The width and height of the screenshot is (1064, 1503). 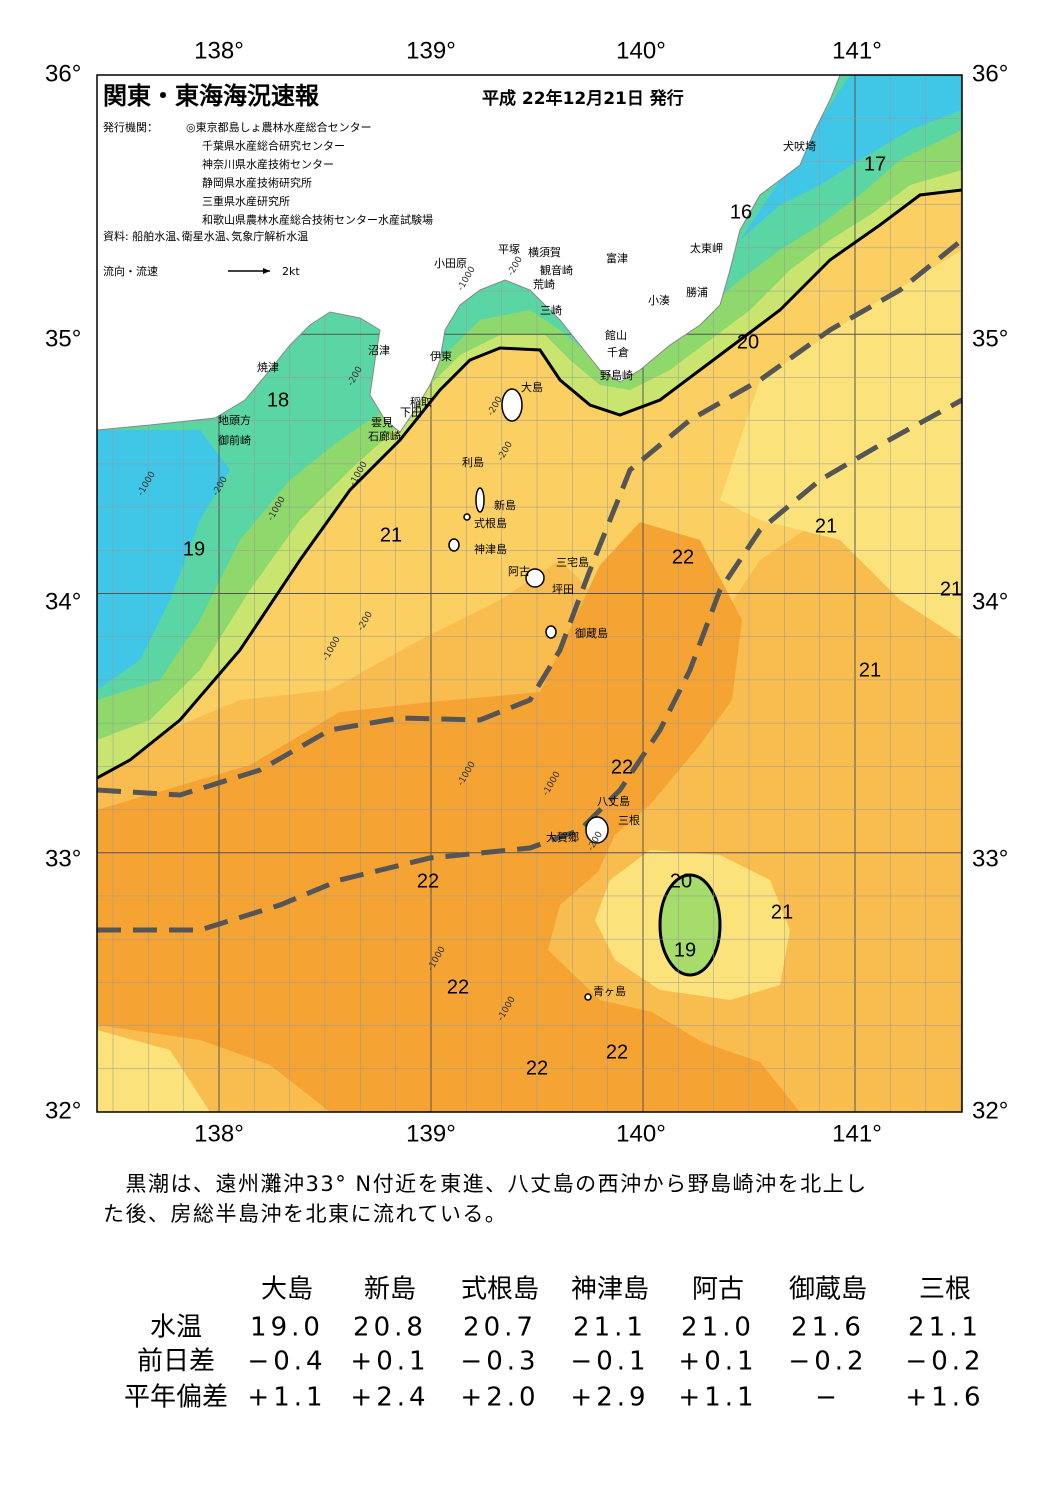 I want to click on place-label: 三崎, so click(x=551, y=310).